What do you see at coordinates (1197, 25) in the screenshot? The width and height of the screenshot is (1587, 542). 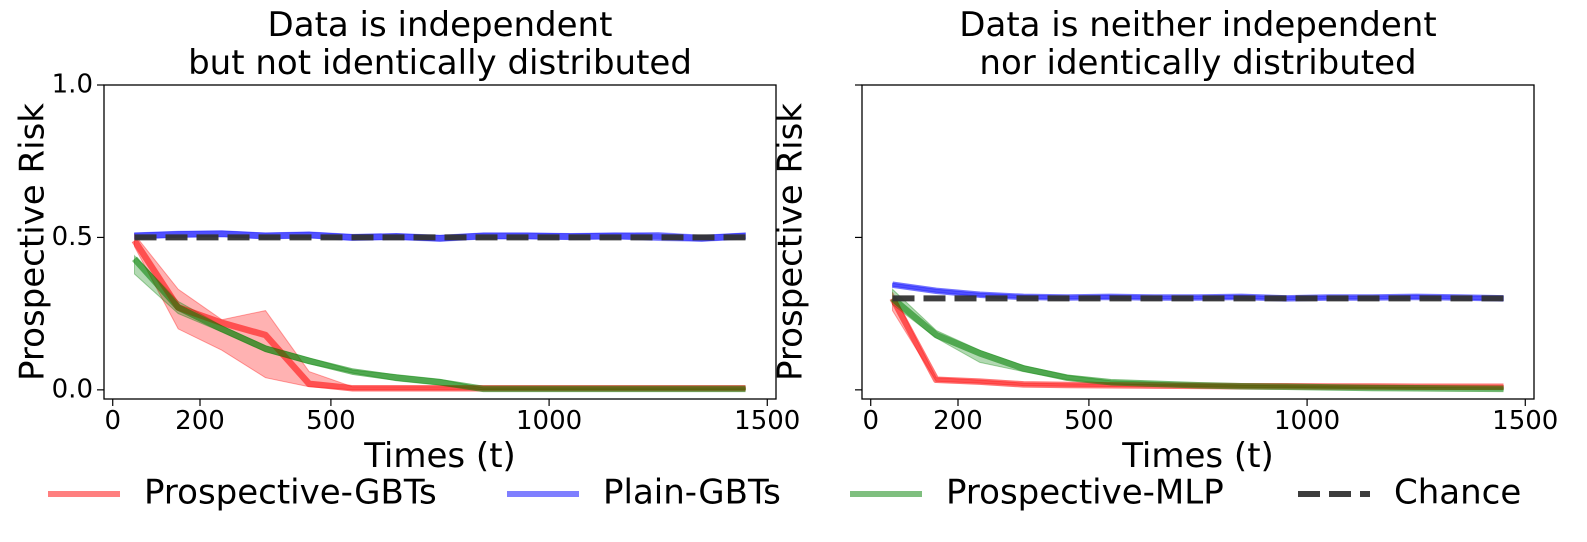 I see `chart-title-line: Data is neither independent` at bounding box center [1197, 25].